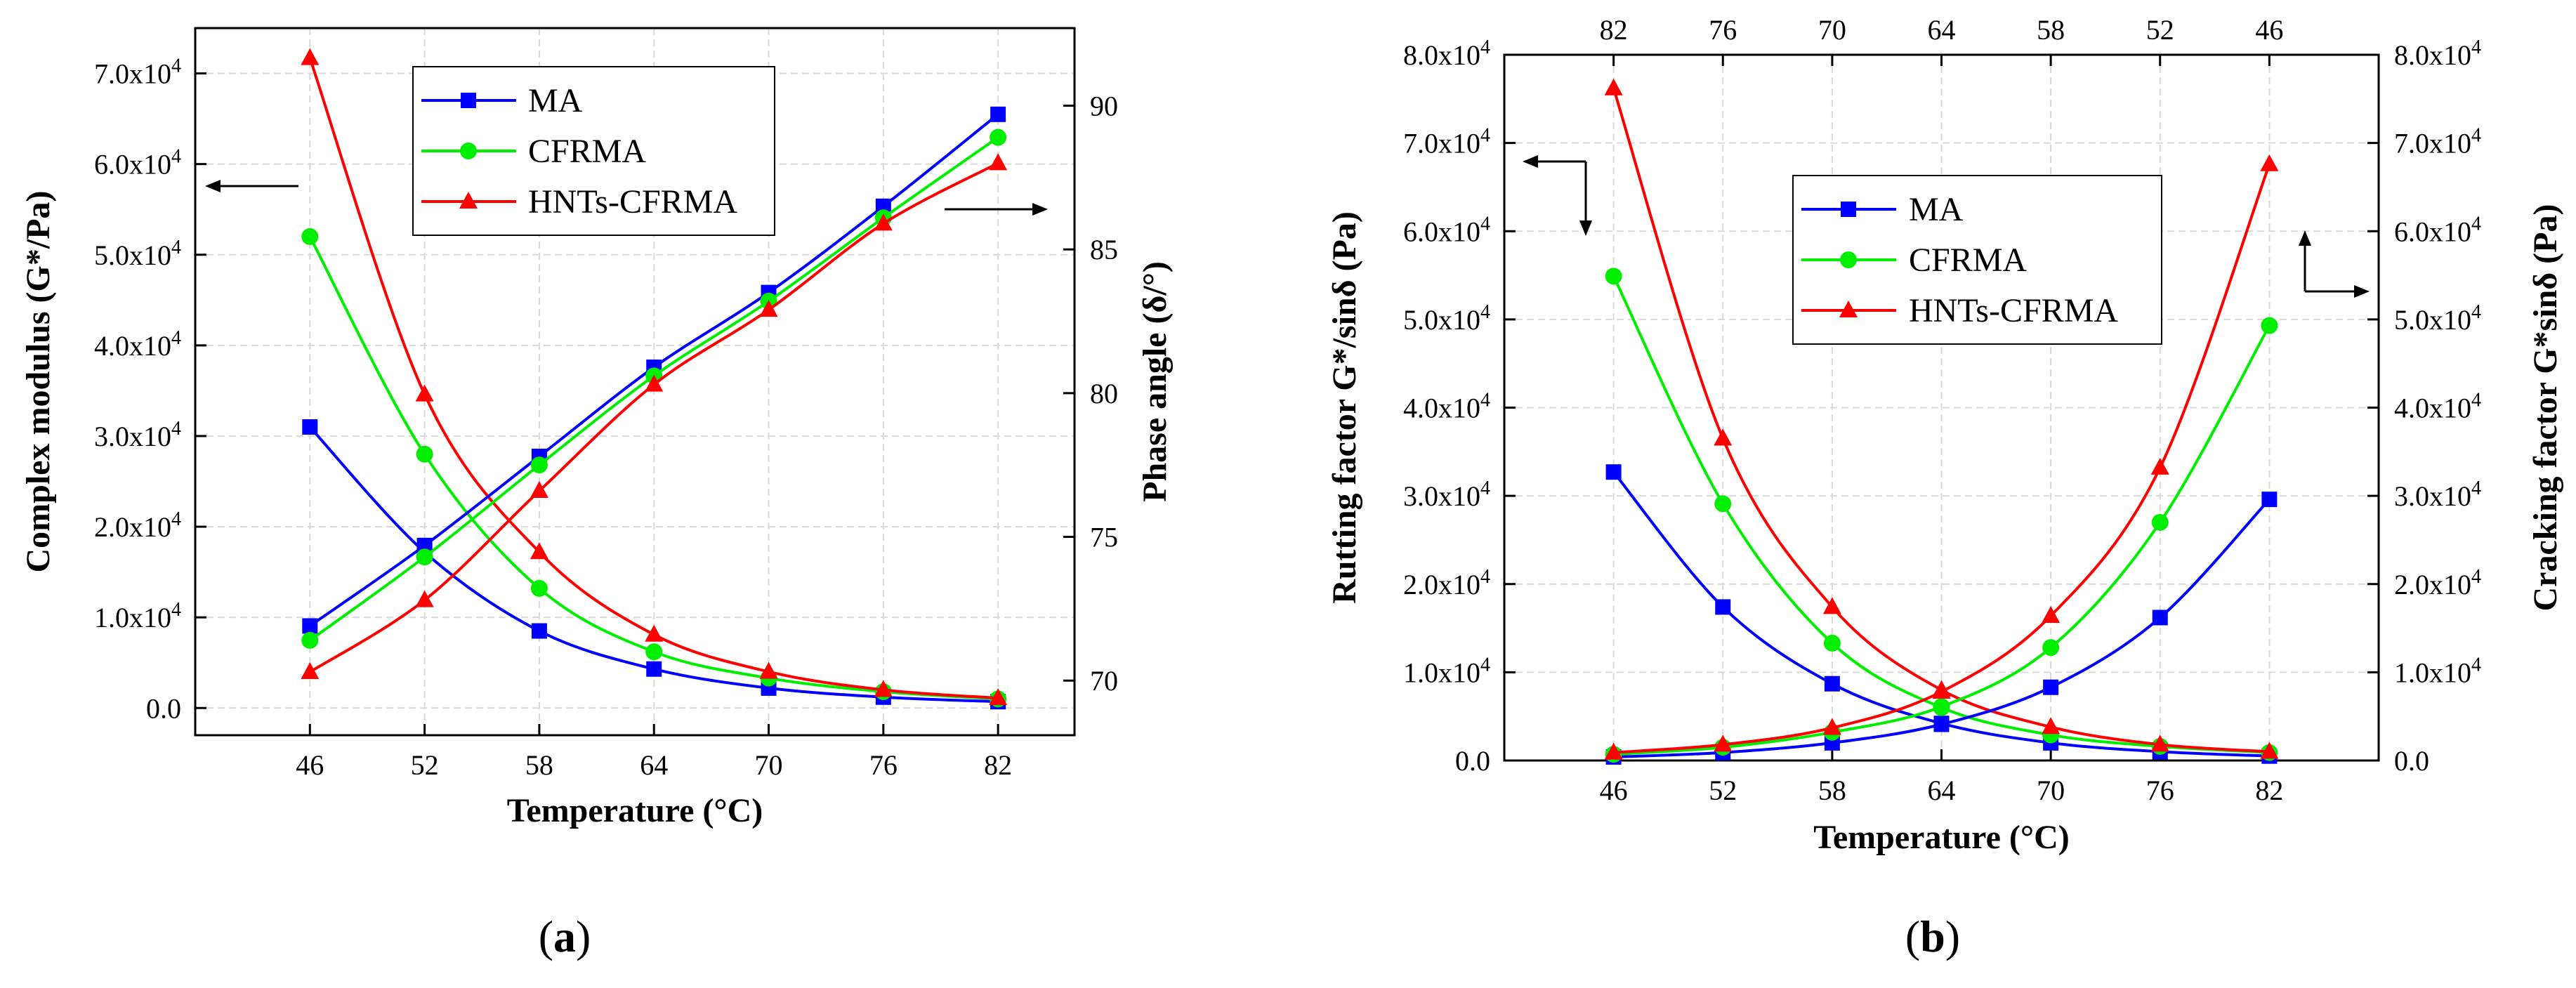  What do you see at coordinates (1104, 393) in the screenshot?
I see `y-right-tick-label: 80` at bounding box center [1104, 393].